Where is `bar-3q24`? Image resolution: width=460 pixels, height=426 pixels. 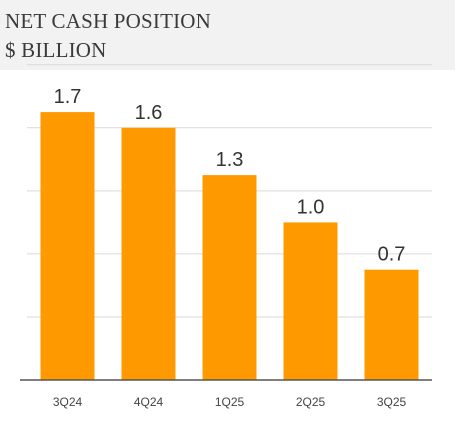
bar-3q24 is located at coordinates (67, 246).